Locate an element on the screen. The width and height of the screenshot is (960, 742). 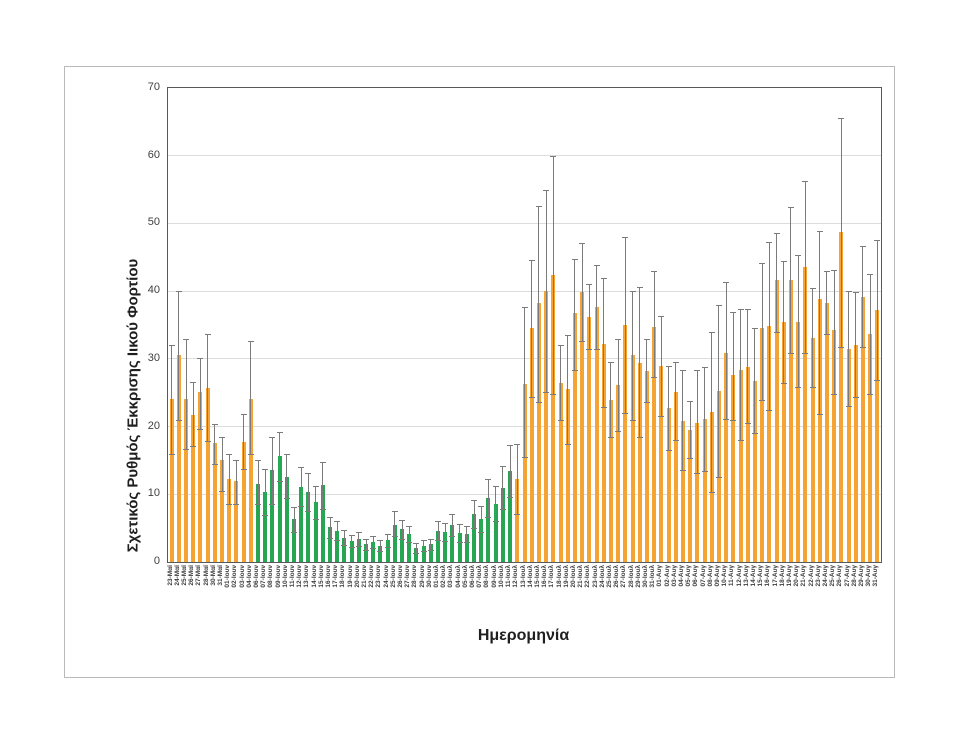
x-tick-label-17-Ιουλ: 17-Ιουλ is located at coordinates (552, 576).